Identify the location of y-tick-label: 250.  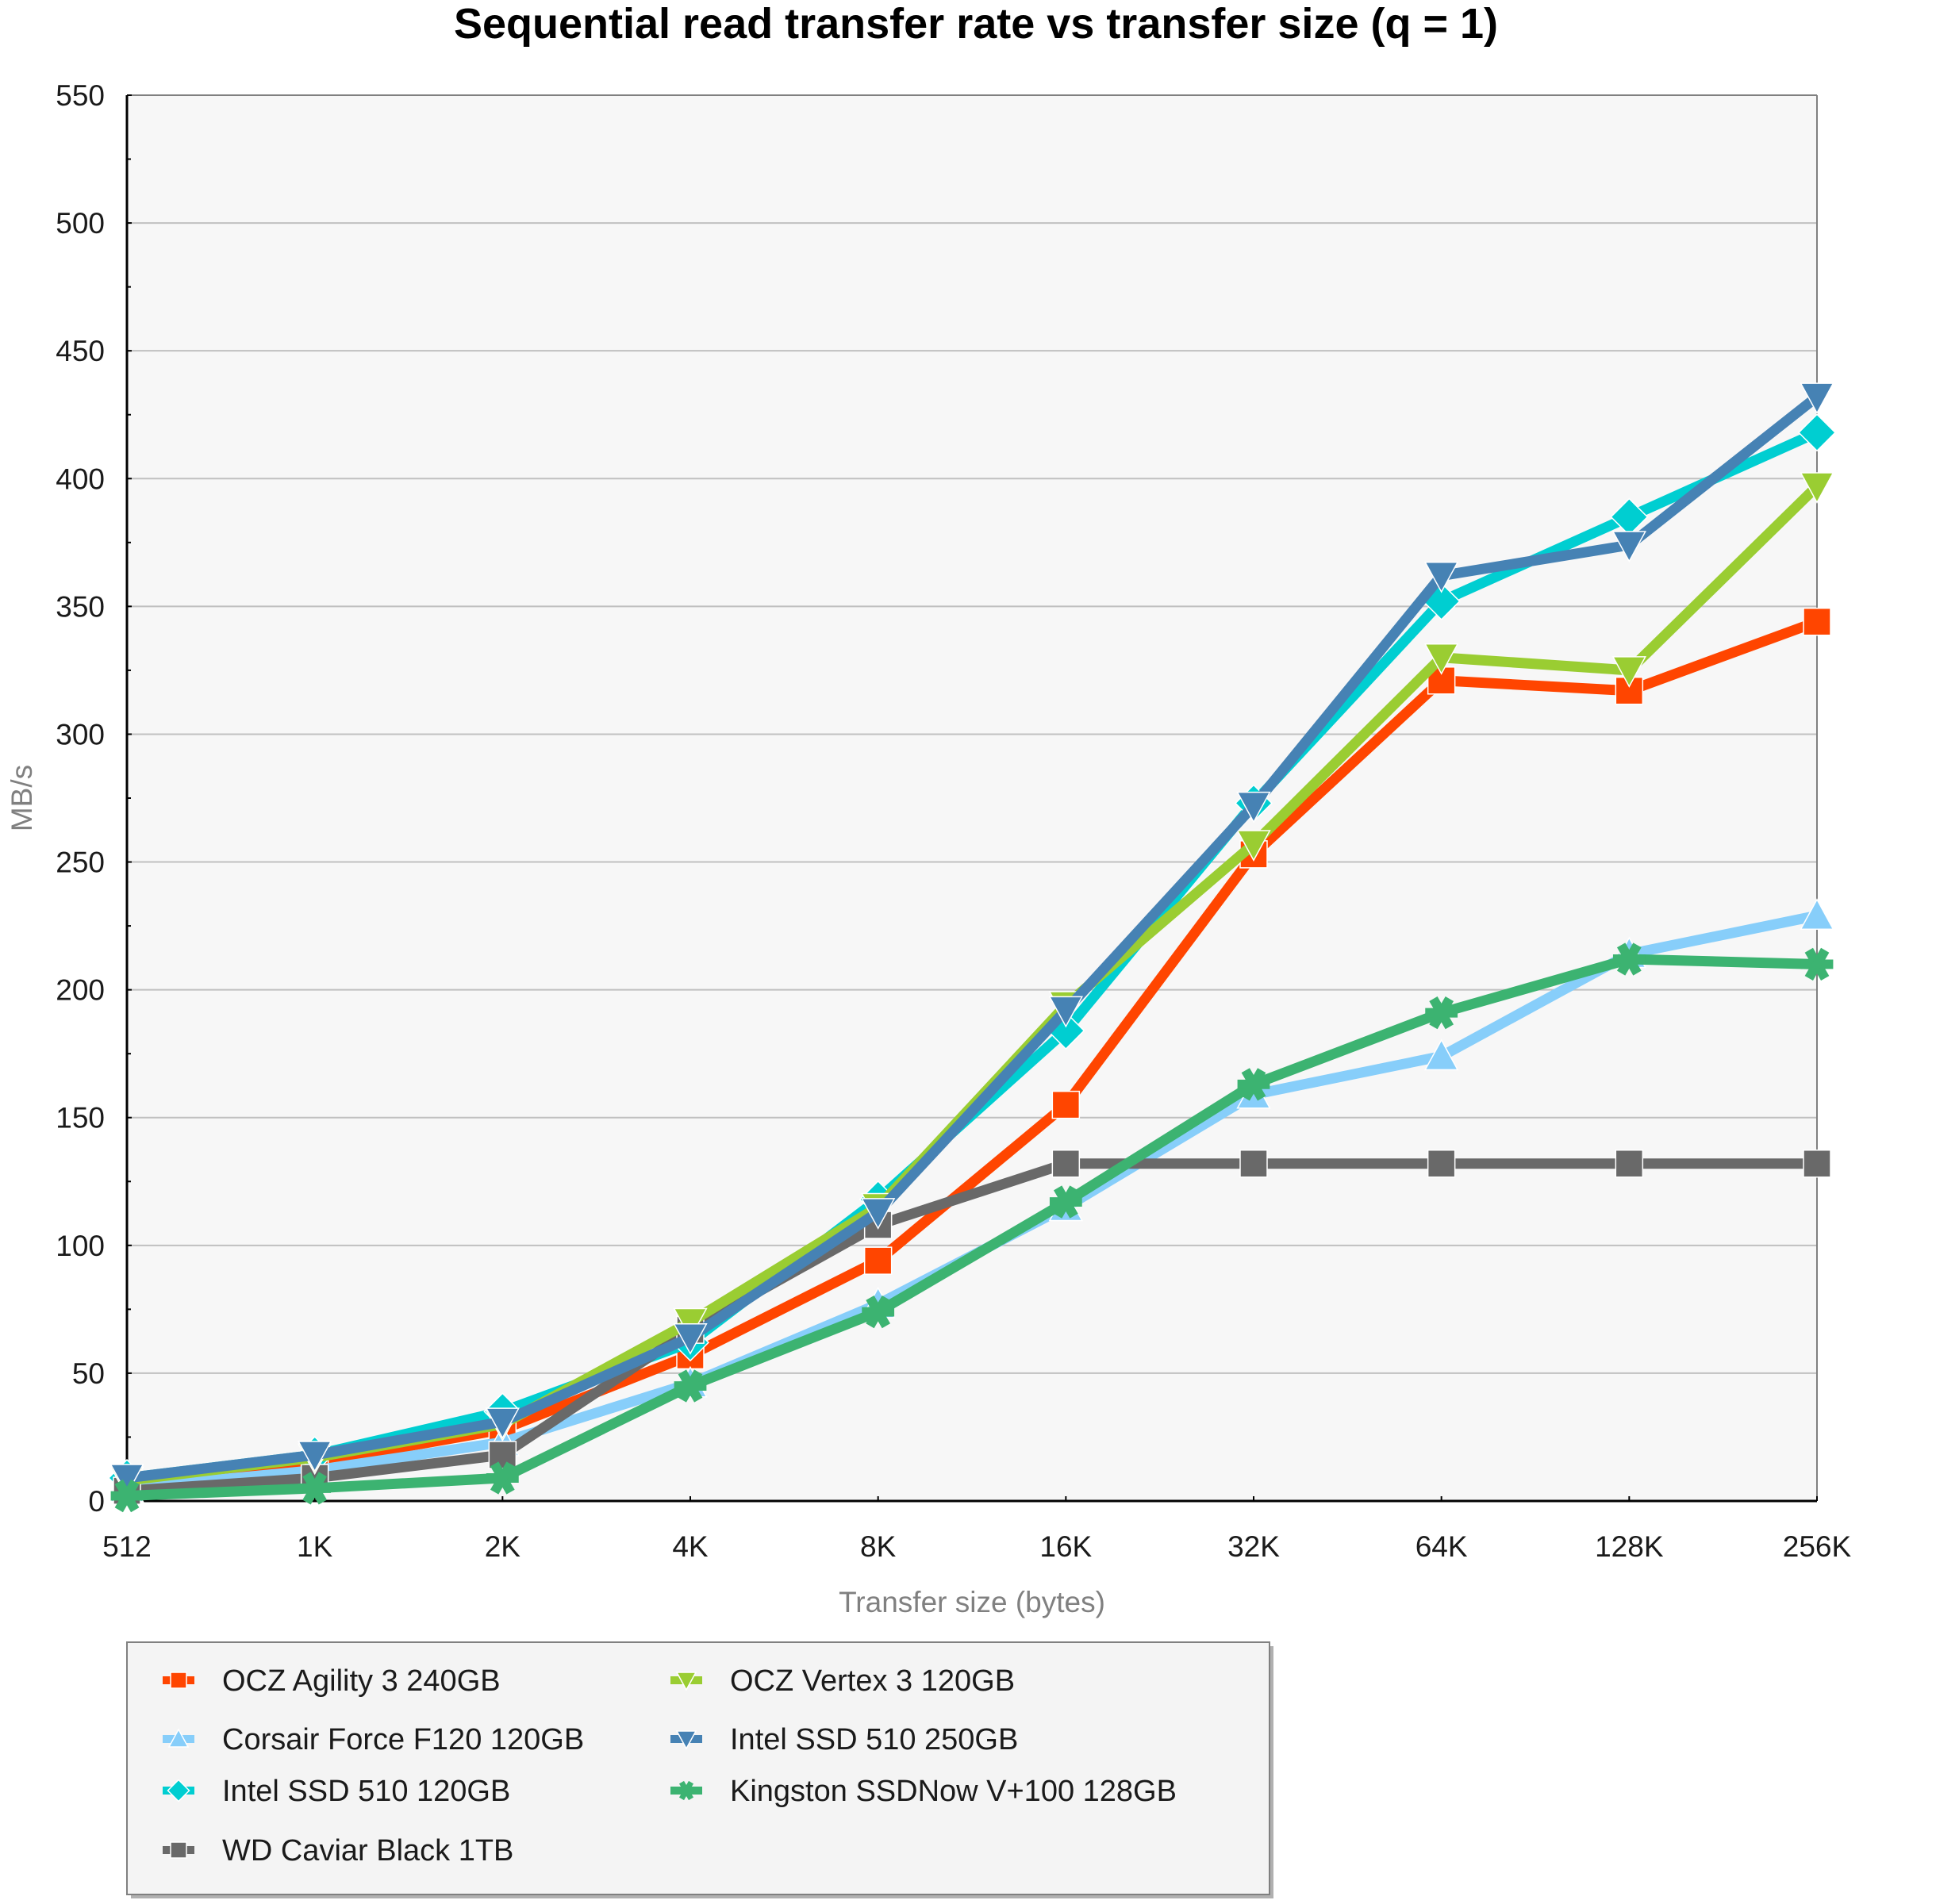
(80, 862).